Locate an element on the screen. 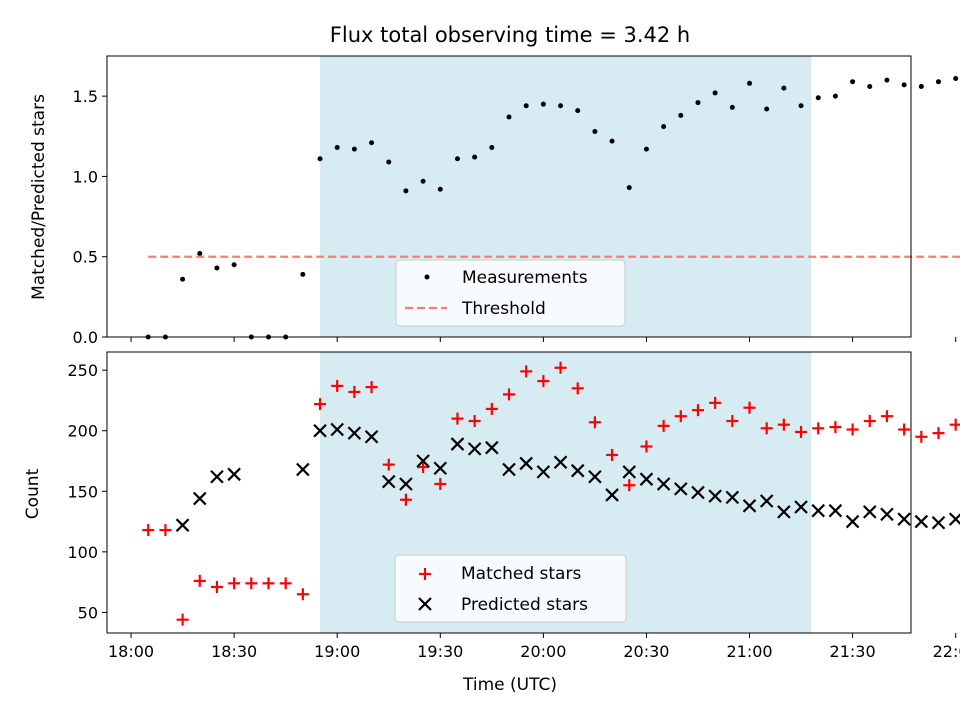 This screenshot has width=960, height=720. legend-box is located at coordinates (510, 293).